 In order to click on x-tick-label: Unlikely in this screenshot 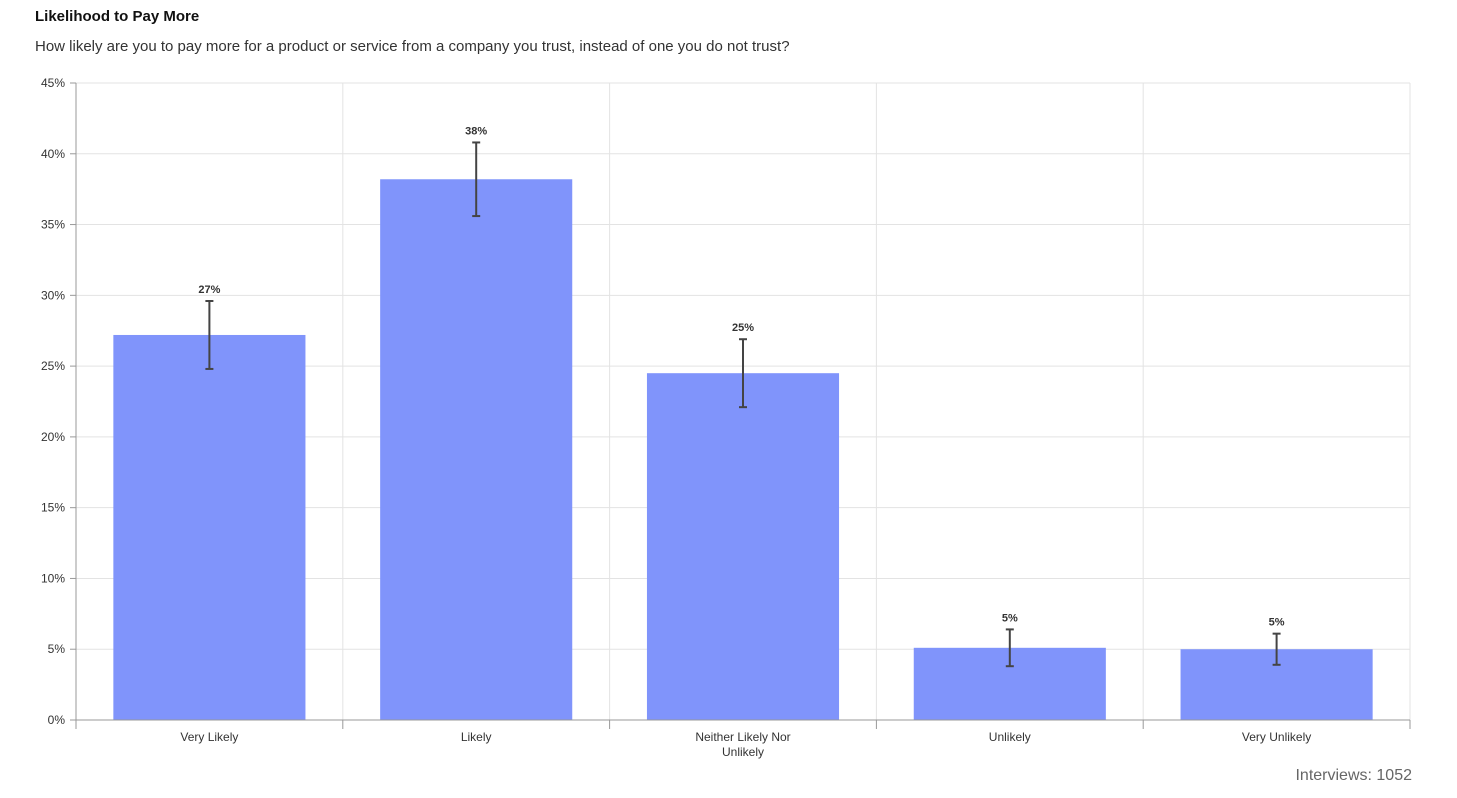, I will do `click(1010, 737)`.